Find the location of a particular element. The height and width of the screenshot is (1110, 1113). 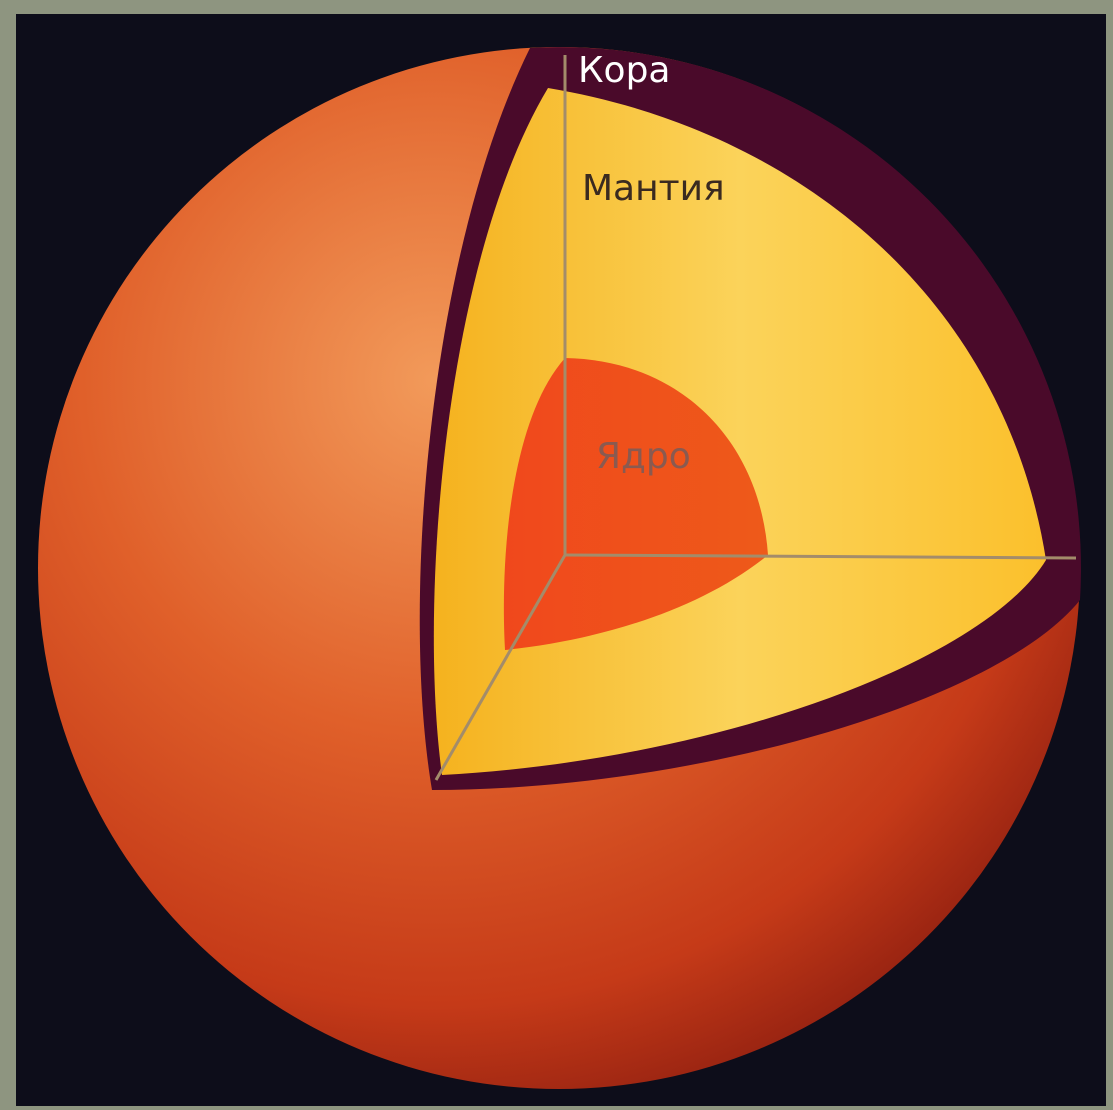

core-label: Ядро is located at coordinates (643, 456).